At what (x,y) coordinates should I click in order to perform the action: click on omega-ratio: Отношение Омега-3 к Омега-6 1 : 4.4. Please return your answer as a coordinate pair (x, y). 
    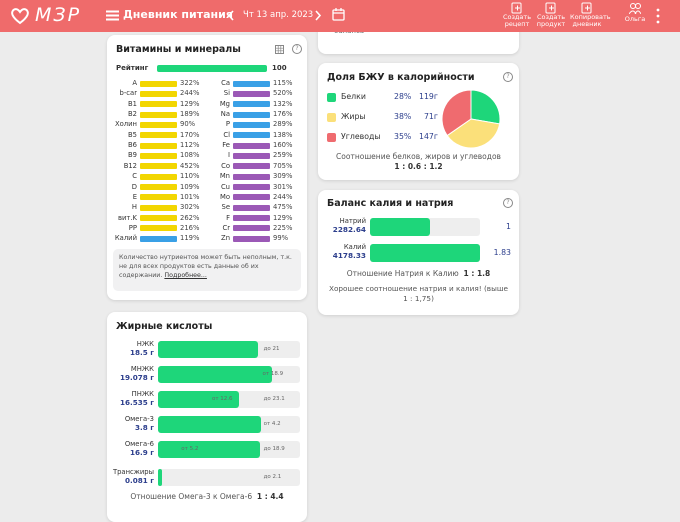
    Looking at the image, I should click on (207, 496).